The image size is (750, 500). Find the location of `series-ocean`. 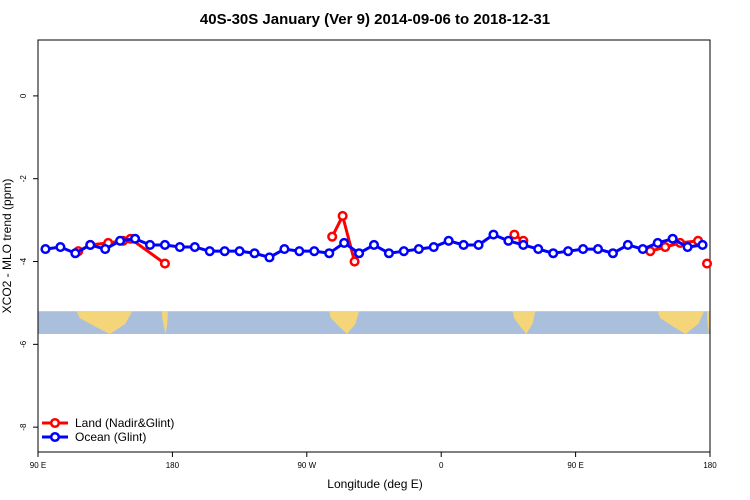

series-ocean is located at coordinates (374, 246).